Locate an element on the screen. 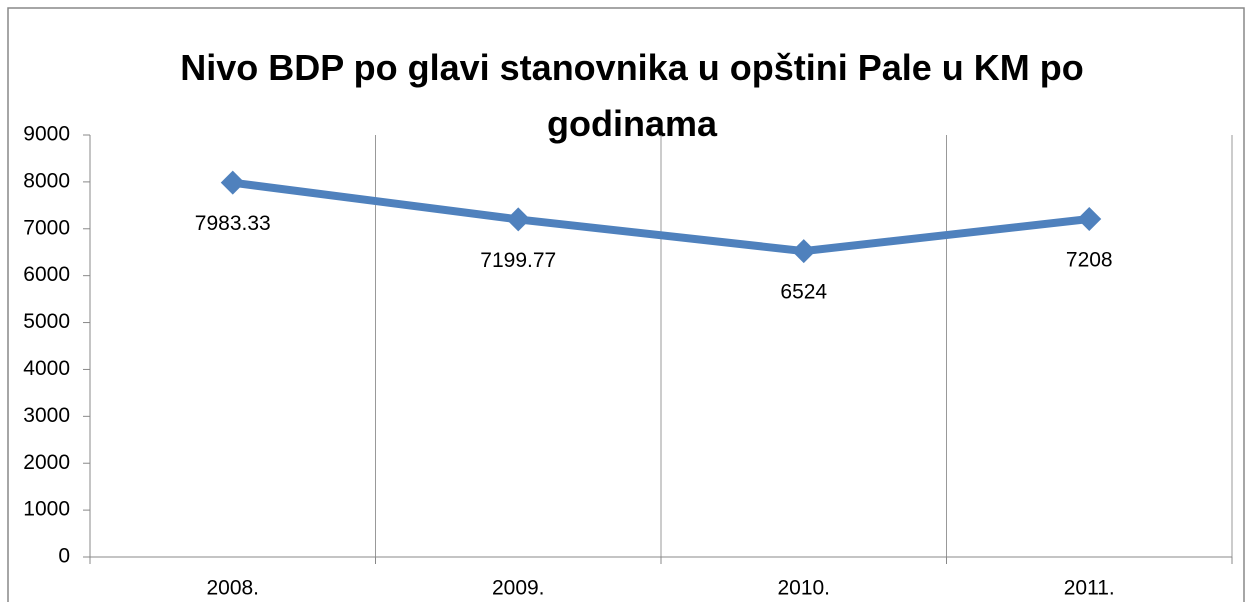 The width and height of the screenshot is (1247, 602). data-label: 7208 is located at coordinates (1089, 260).